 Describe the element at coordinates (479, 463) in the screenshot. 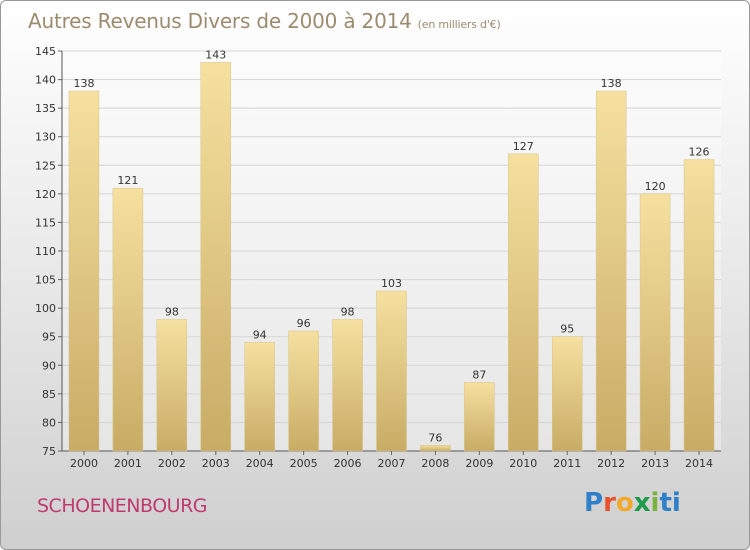

I see `x-tick-label: 2009` at that location.